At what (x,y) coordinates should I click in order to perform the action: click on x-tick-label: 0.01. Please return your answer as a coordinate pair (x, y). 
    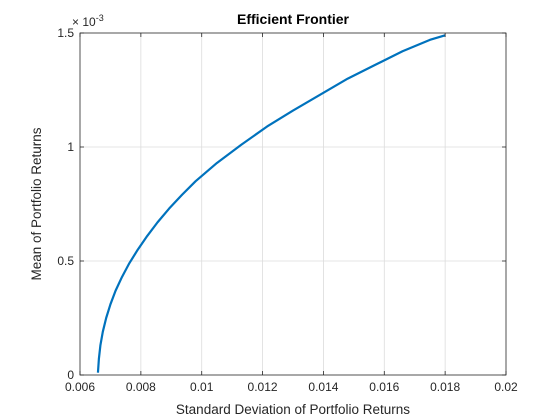
    Looking at the image, I should click on (202, 387).